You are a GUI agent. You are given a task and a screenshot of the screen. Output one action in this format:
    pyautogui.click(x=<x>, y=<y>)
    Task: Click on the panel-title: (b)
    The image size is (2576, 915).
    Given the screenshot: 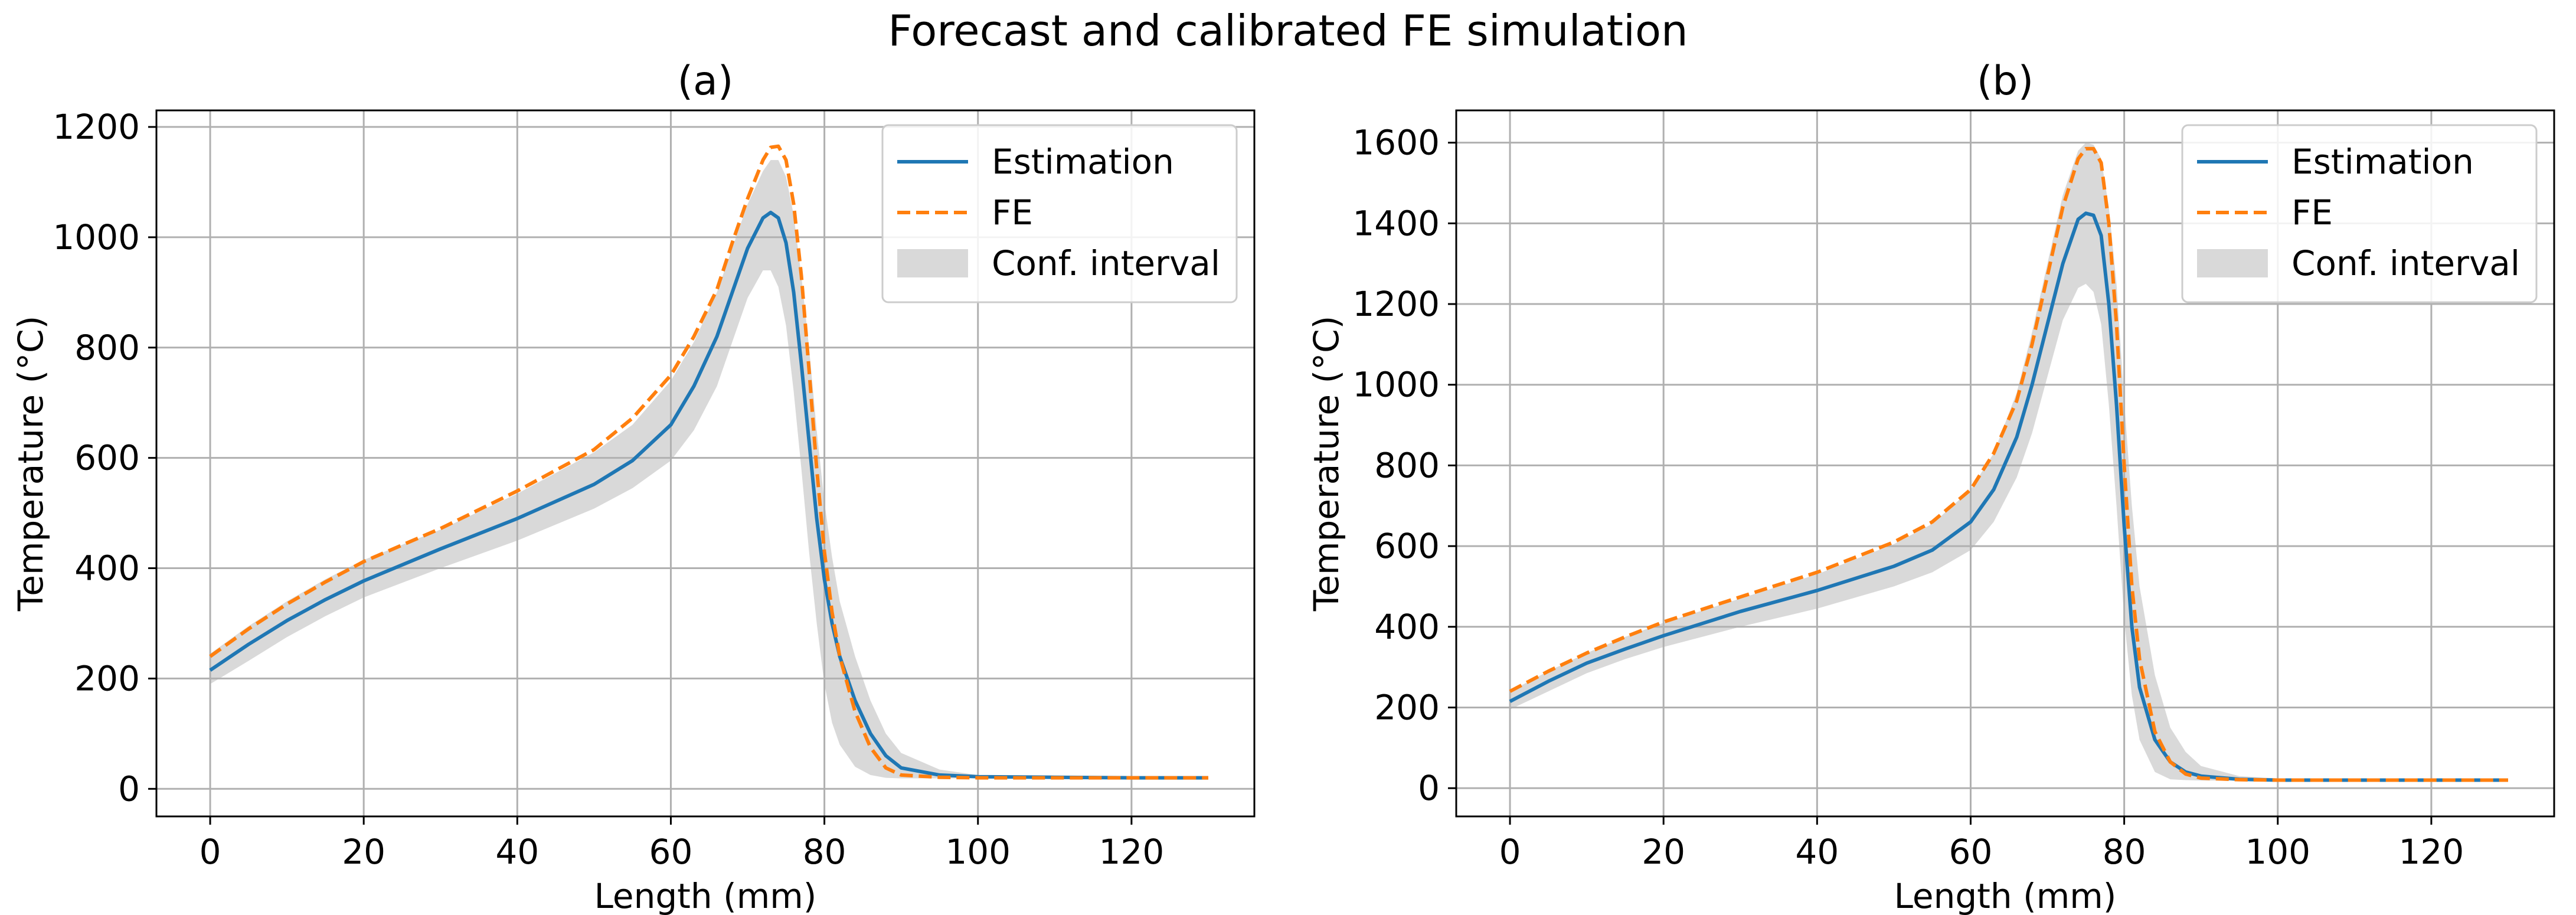 What is the action you would take?
    pyautogui.click(x=2005, y=81)
    